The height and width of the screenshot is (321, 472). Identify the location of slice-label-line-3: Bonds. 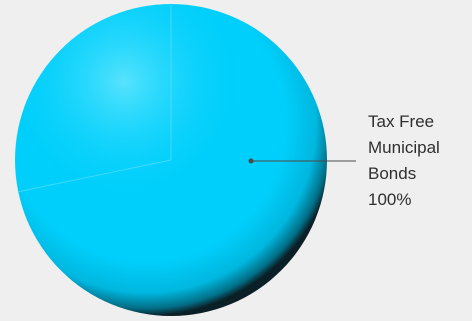
(392, 173).